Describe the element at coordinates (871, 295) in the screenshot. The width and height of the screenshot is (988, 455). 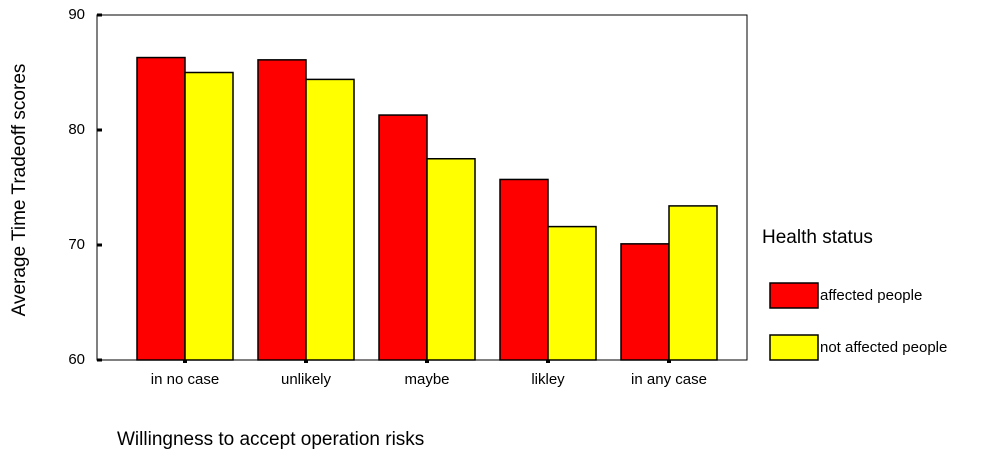
I see `legend-label: affected people` at that location.